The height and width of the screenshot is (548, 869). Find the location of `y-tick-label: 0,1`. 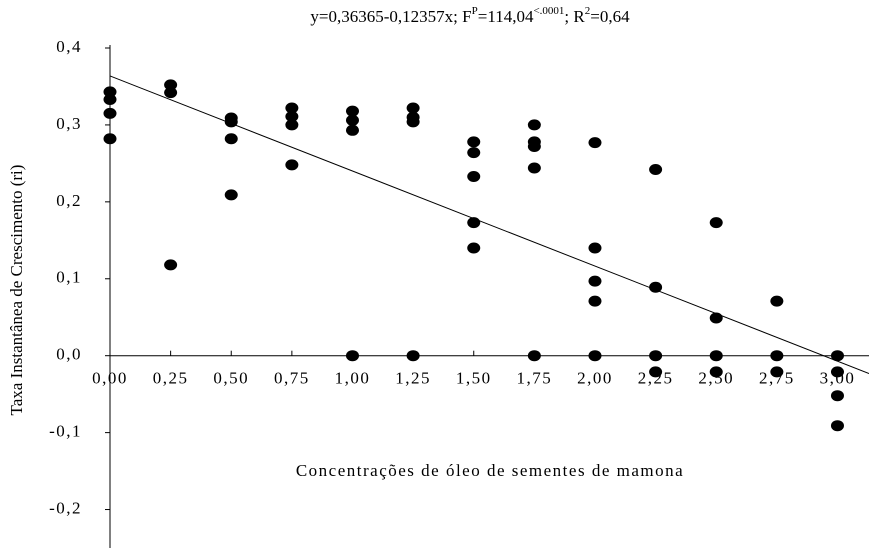

y-tick-label: 0,1 is located at coordinates (69, 277).